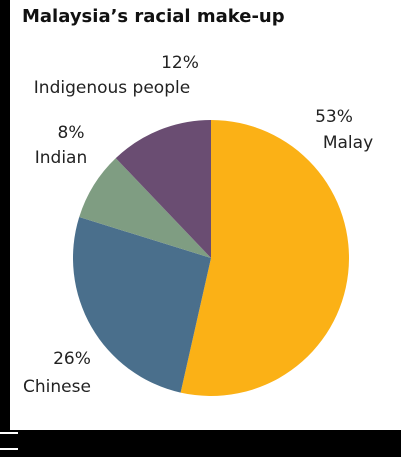  Describe the element at coordinates (9, 433) in the screenshot. I see `bottom-rule-upper` at that location.